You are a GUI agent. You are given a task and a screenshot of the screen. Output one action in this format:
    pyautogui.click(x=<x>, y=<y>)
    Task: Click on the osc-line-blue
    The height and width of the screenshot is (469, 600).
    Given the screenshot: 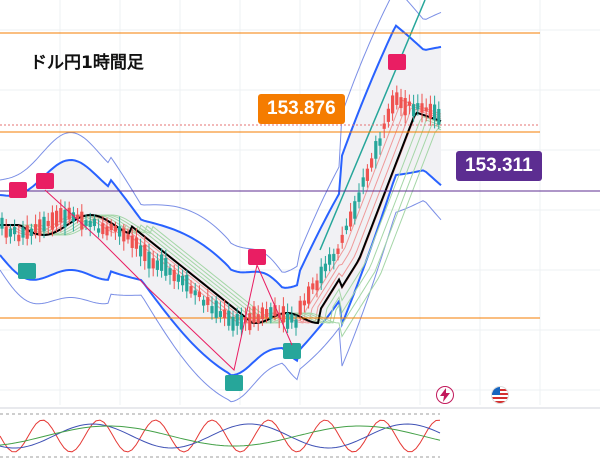 What is the action you would take?
    pyautogui.click(x=220, y=436)
    